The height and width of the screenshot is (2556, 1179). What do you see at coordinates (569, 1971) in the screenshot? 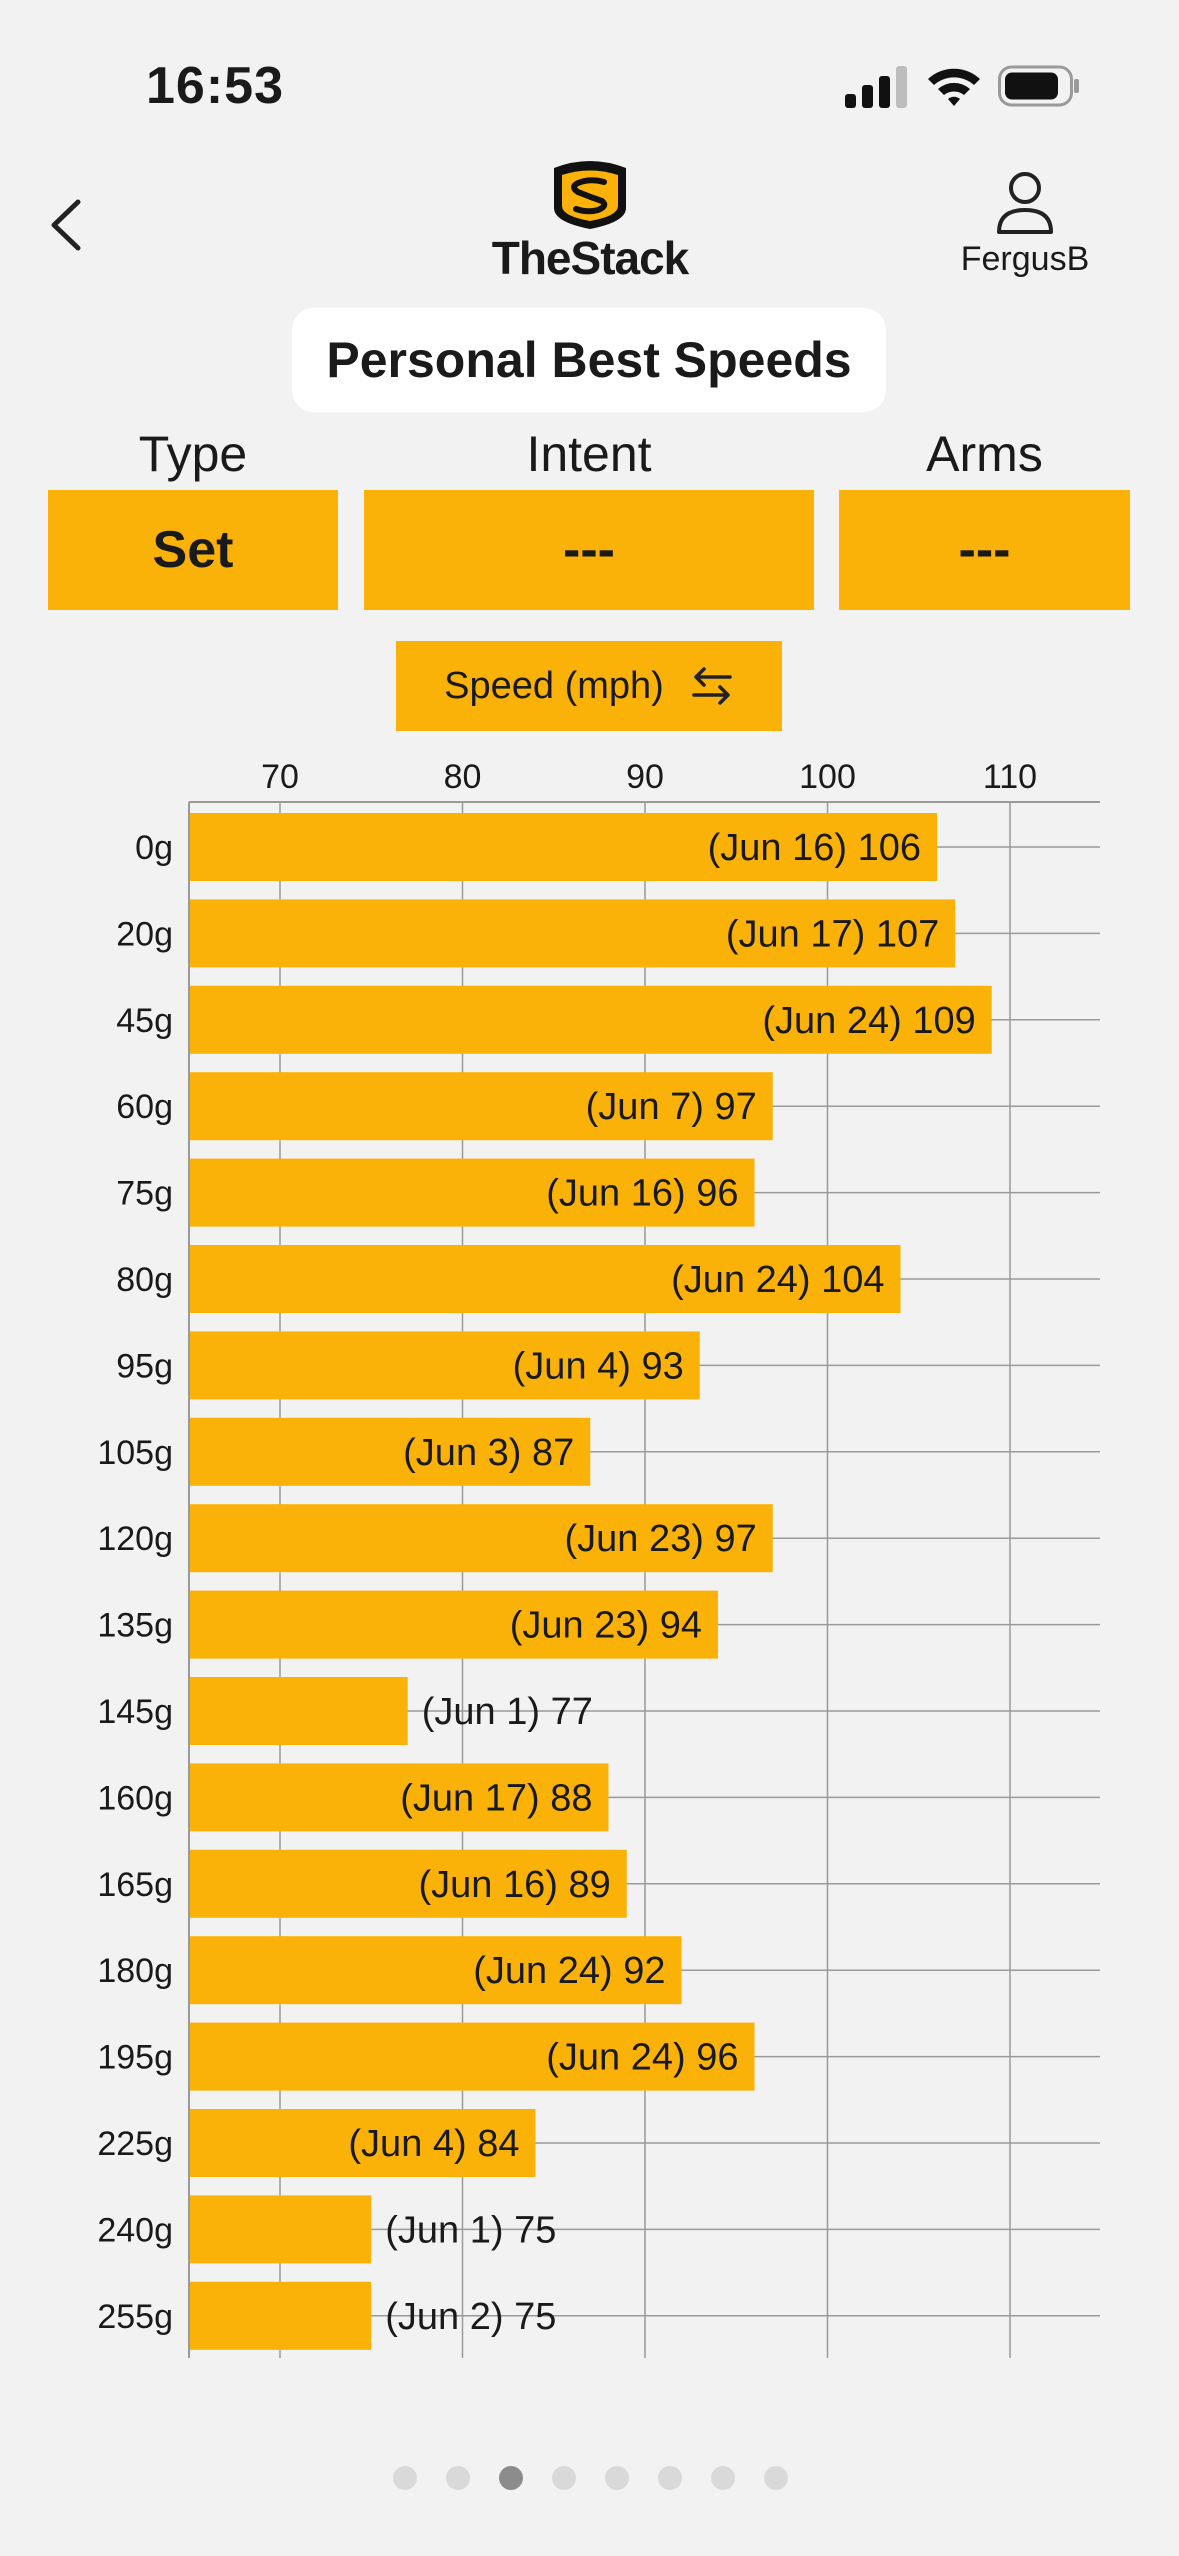
I see `data-label: (Jun 24) 92` at bounding box center [569, 1971].